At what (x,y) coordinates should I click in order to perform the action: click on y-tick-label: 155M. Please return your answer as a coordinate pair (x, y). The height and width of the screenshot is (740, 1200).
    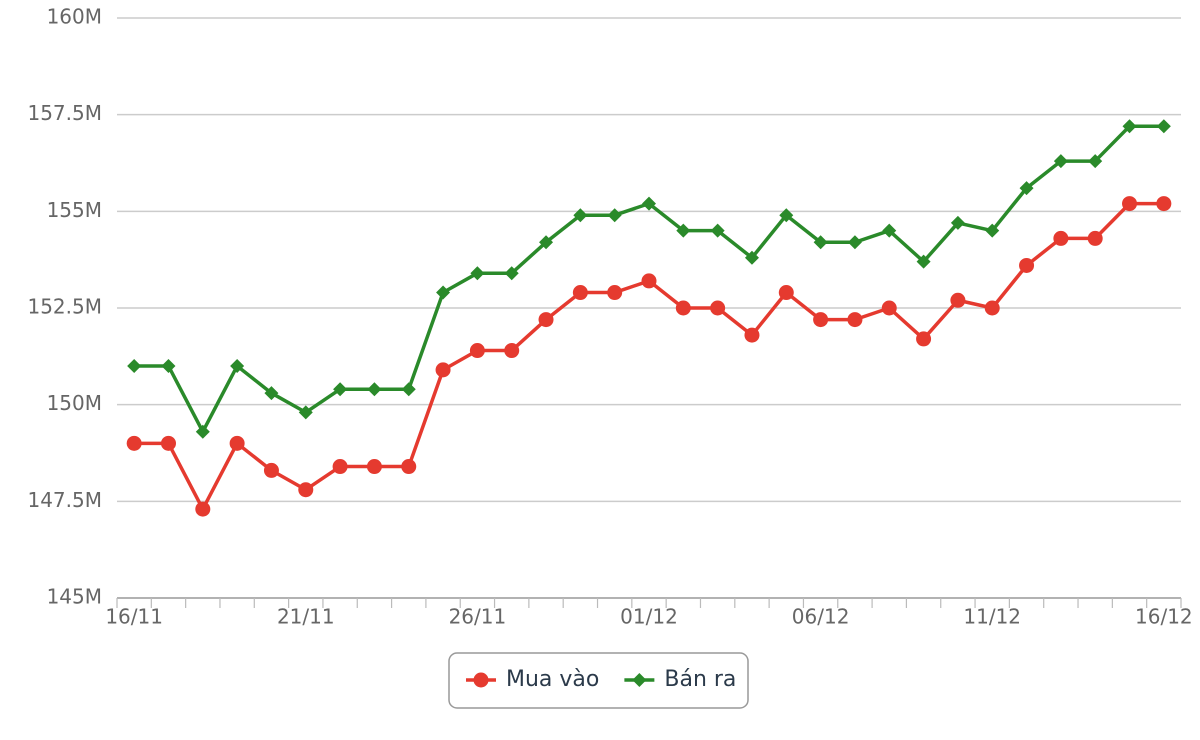
    Looking at the image, I should click on (74, 210).